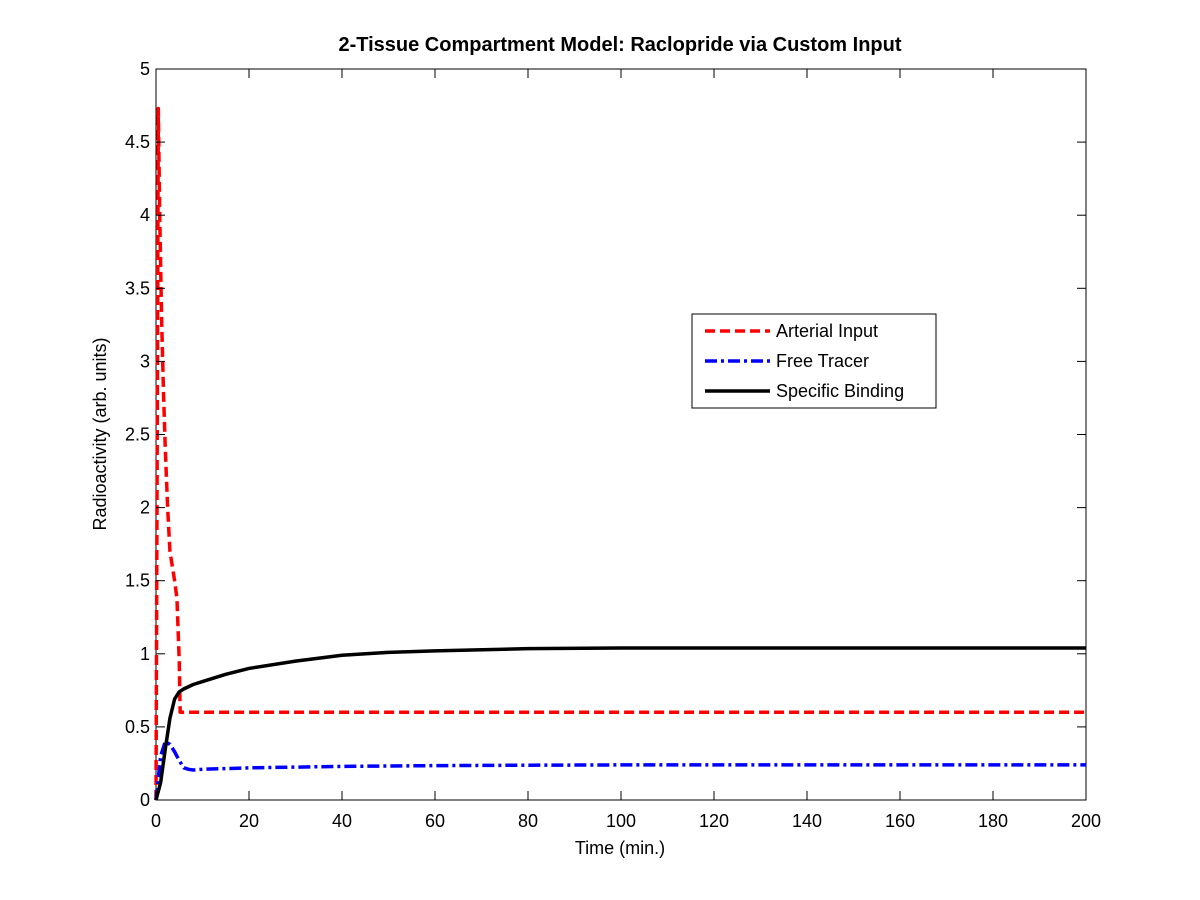 This screenshot has width=1200, height=900. I want to click on x-tick-label: 0, so click(156, 821).